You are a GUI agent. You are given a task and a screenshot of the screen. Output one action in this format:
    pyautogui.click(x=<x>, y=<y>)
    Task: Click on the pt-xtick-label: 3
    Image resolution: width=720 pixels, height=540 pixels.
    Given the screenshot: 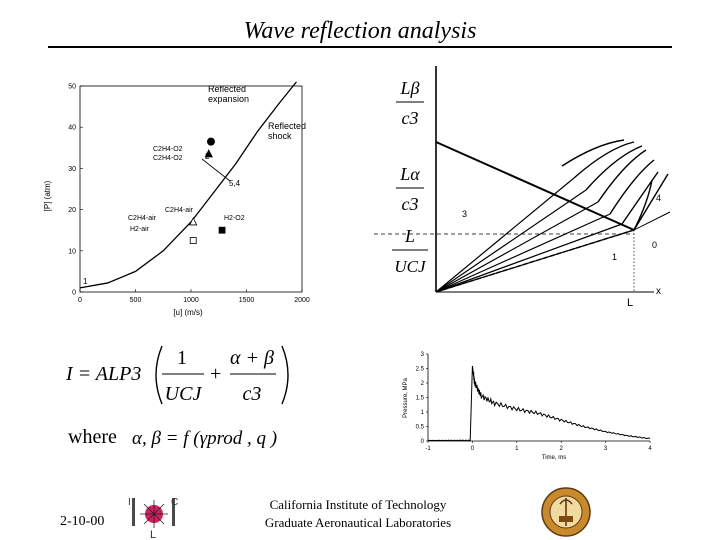 What is the action you would take?
    pyautogui.click(x=606, y=449)
    